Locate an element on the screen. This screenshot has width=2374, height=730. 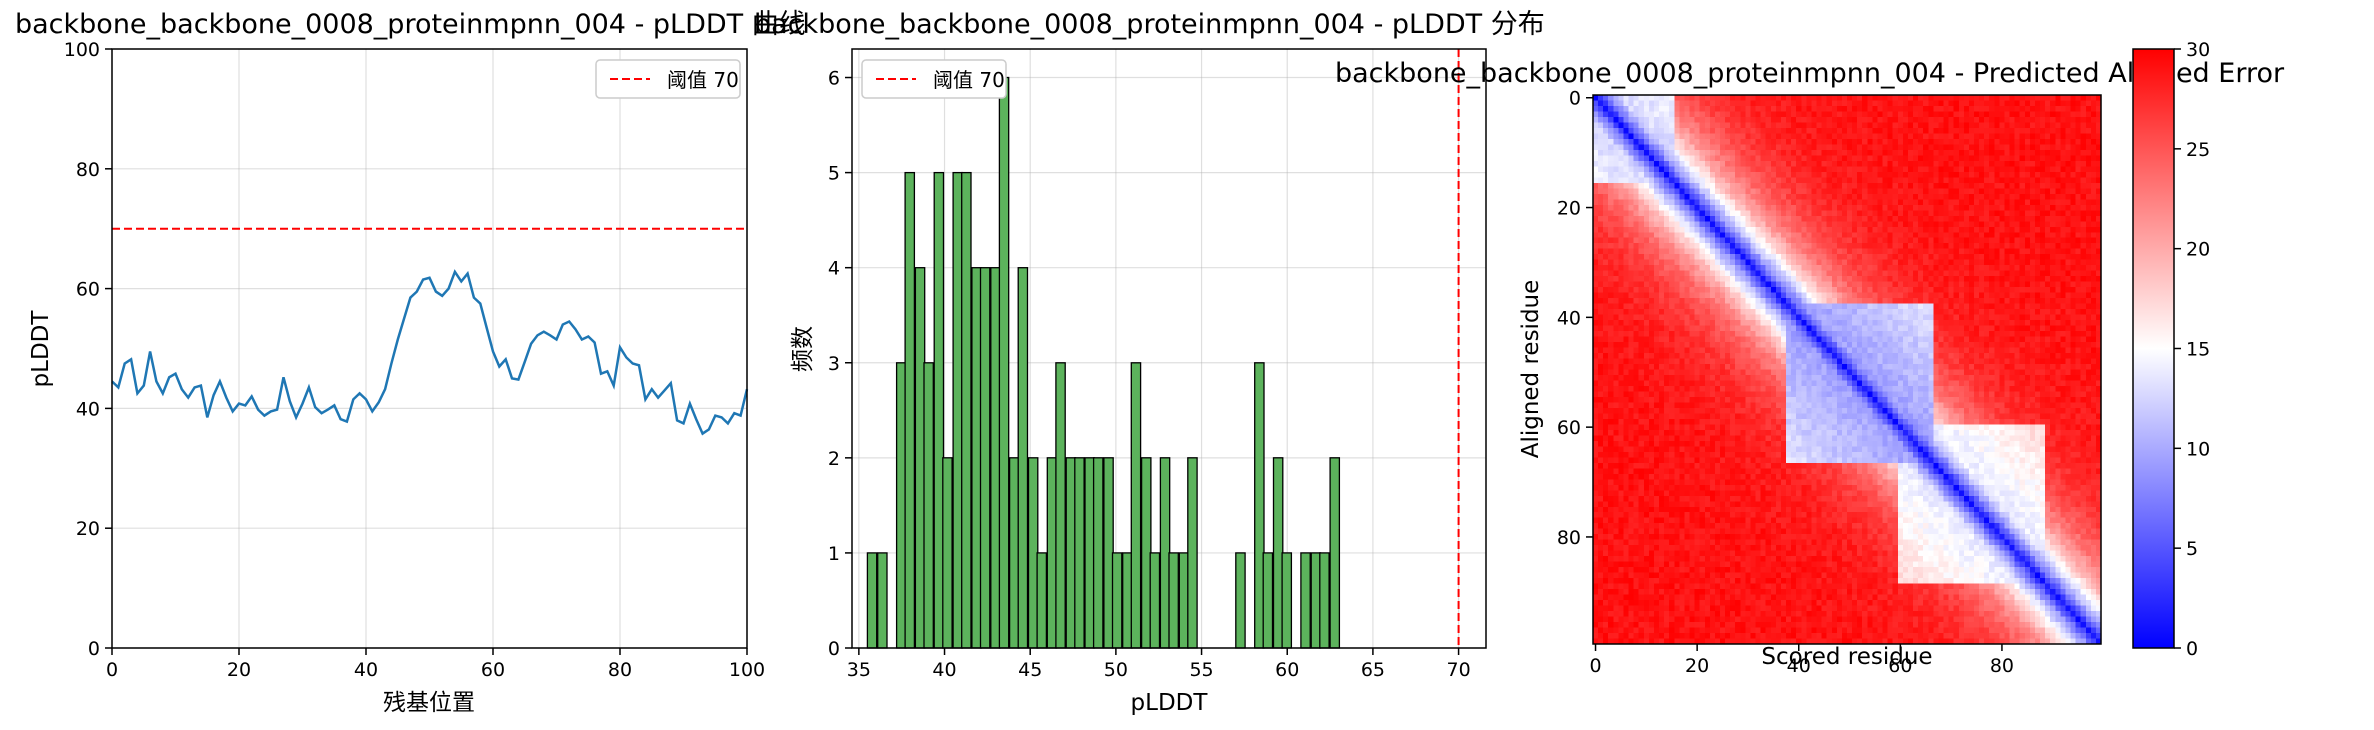
histogram-y-ticks: 0 1 2 3 4 5 6 is located at coordinates (840, 364).